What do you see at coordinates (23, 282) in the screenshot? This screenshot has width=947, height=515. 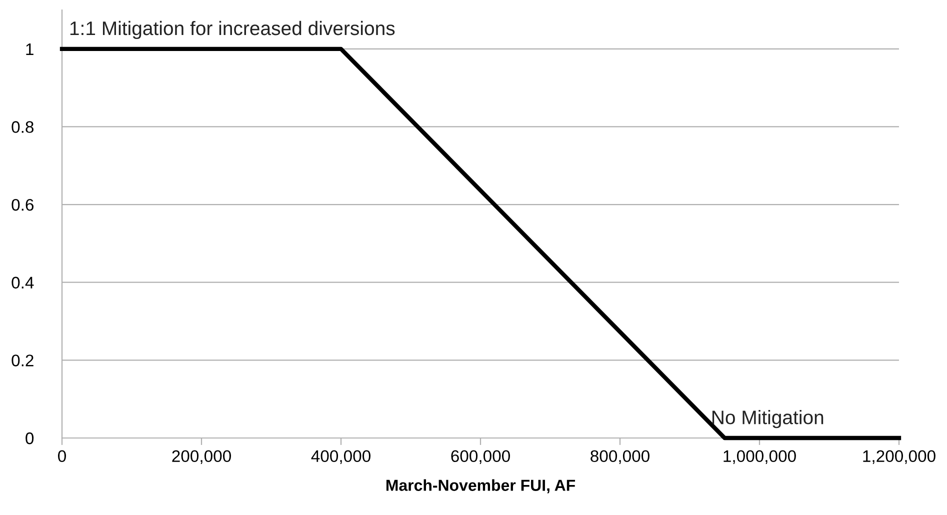 I see `y-tick-label: 0.4` at bounding box center [23, 282].